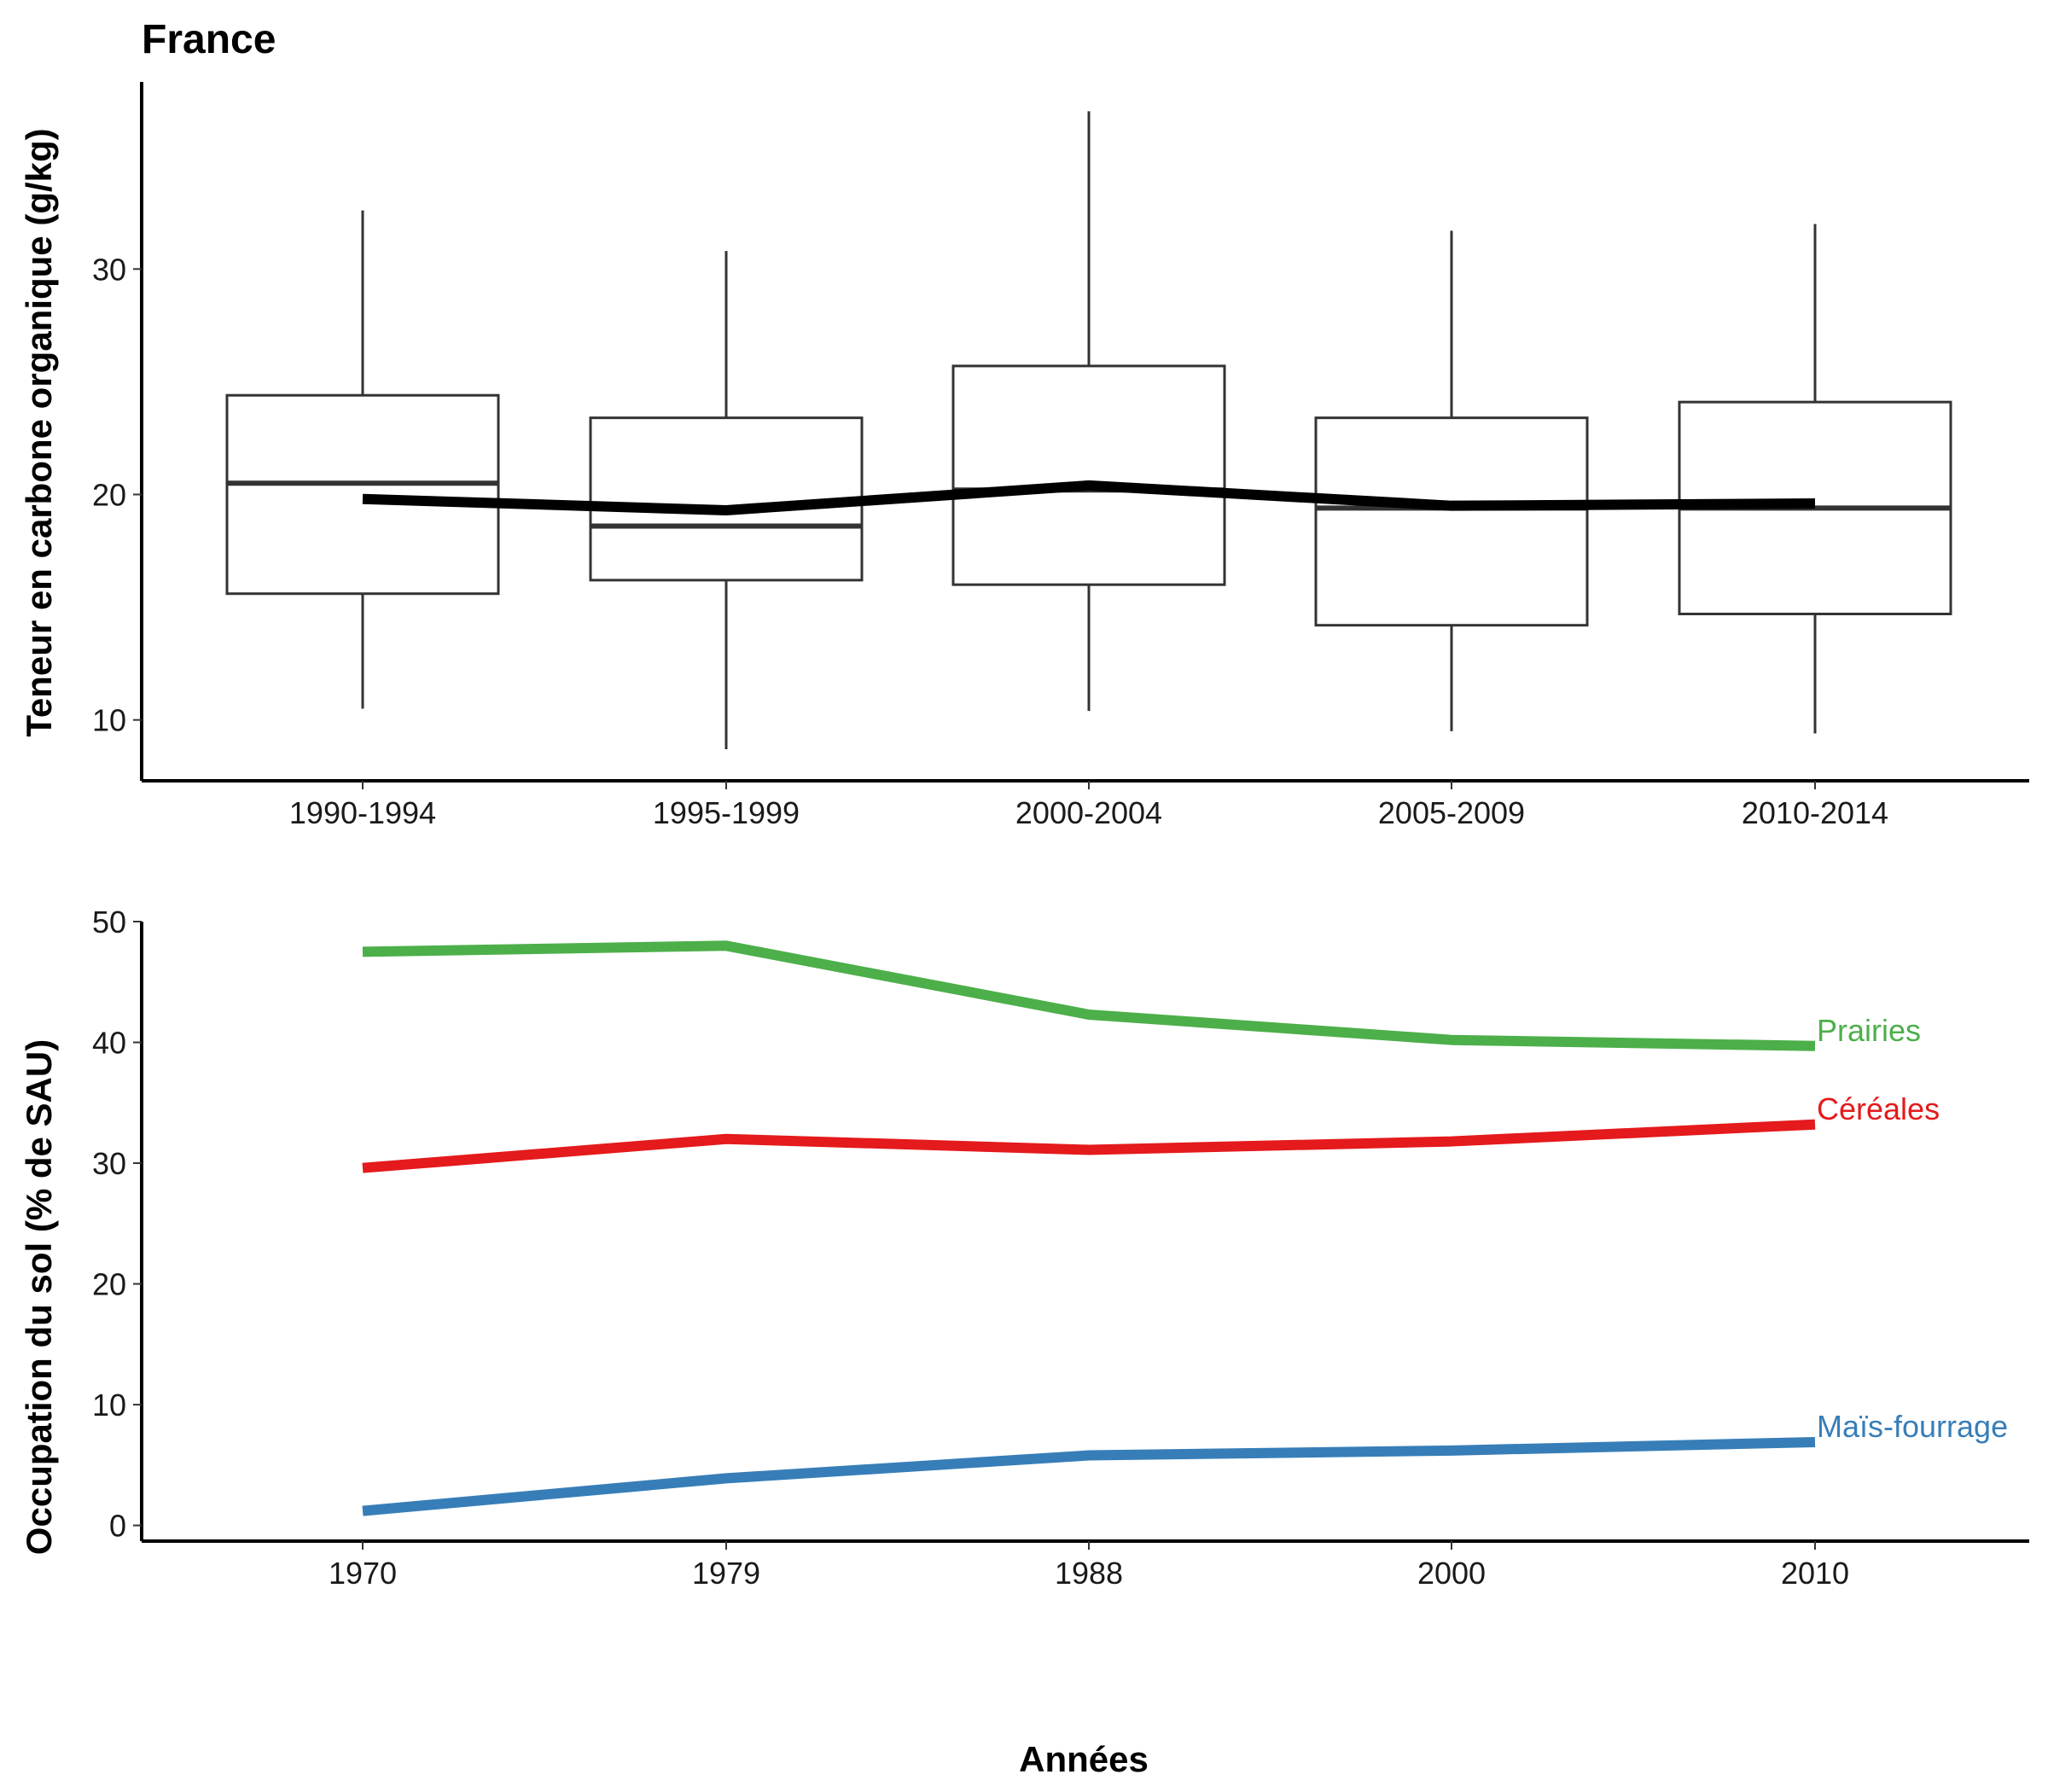 This screenshot has width=2048, height=1792. I want to click on bottom-x-axis-label: Années, so click(1084, 1759).